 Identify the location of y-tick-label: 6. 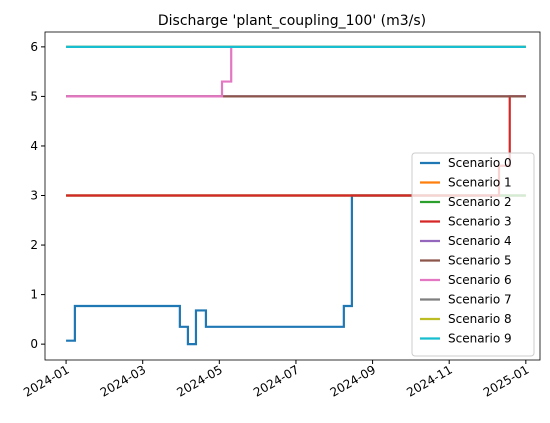
(34, 47).